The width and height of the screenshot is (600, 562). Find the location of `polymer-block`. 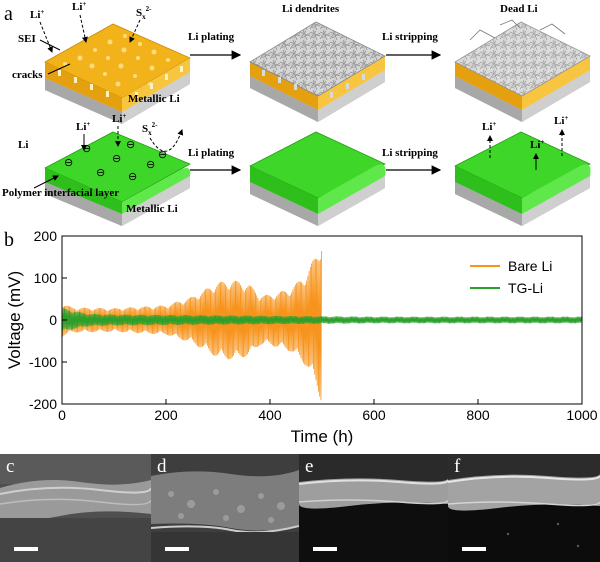

polymer-block is located at coordinates (117, 178).